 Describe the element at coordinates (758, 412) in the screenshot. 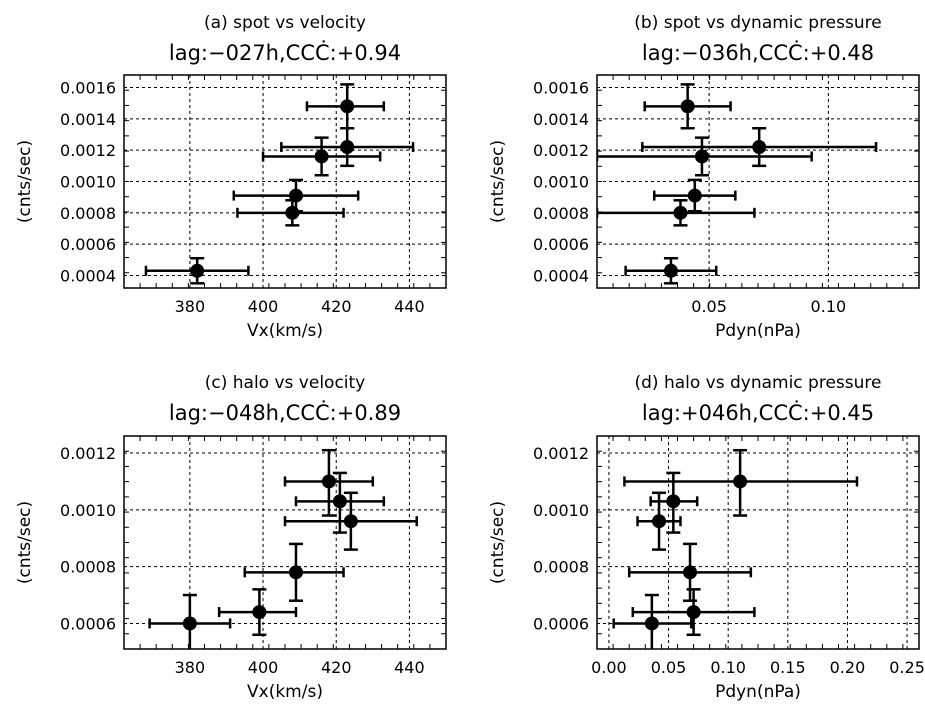

I see `panel-subtitle: lag:+046h,CCĊ:+0.45` at that location.